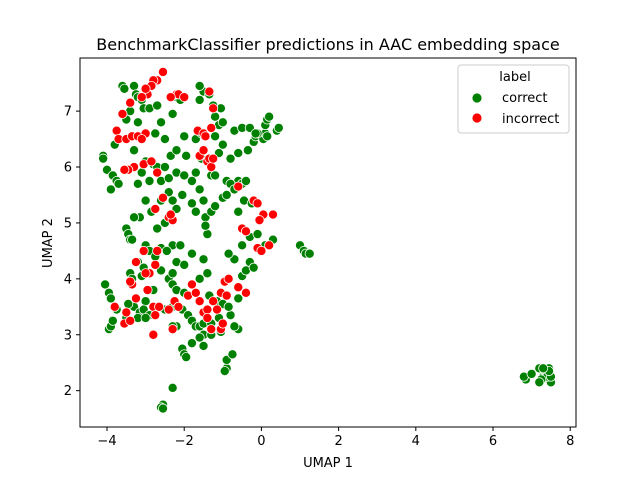 This screenshot has width=640, height=480. Describe the element at coordinates (184, 441) in the screenshot. I see `x-tick-label: −2` at that location.